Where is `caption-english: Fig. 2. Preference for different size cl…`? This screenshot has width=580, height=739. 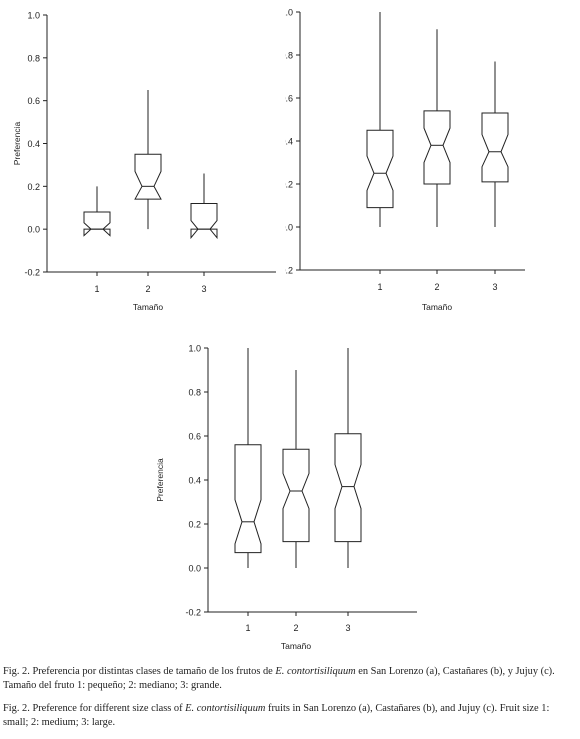
caption-english: Fig. 2. Preference for different size cl… is located at coordinates (276, 715).